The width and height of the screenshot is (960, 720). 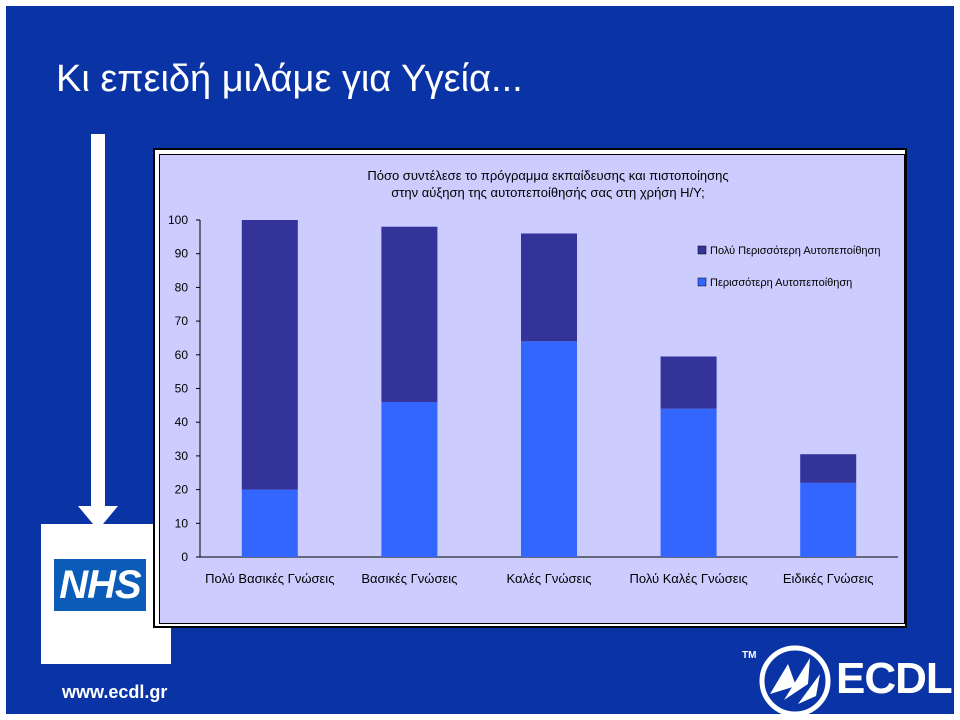 What do you see at coordinates (409, 578) in the screenshot?
I see `x-tick-label: Βασικές Γνώσεις` at bounding box center [409, 578].